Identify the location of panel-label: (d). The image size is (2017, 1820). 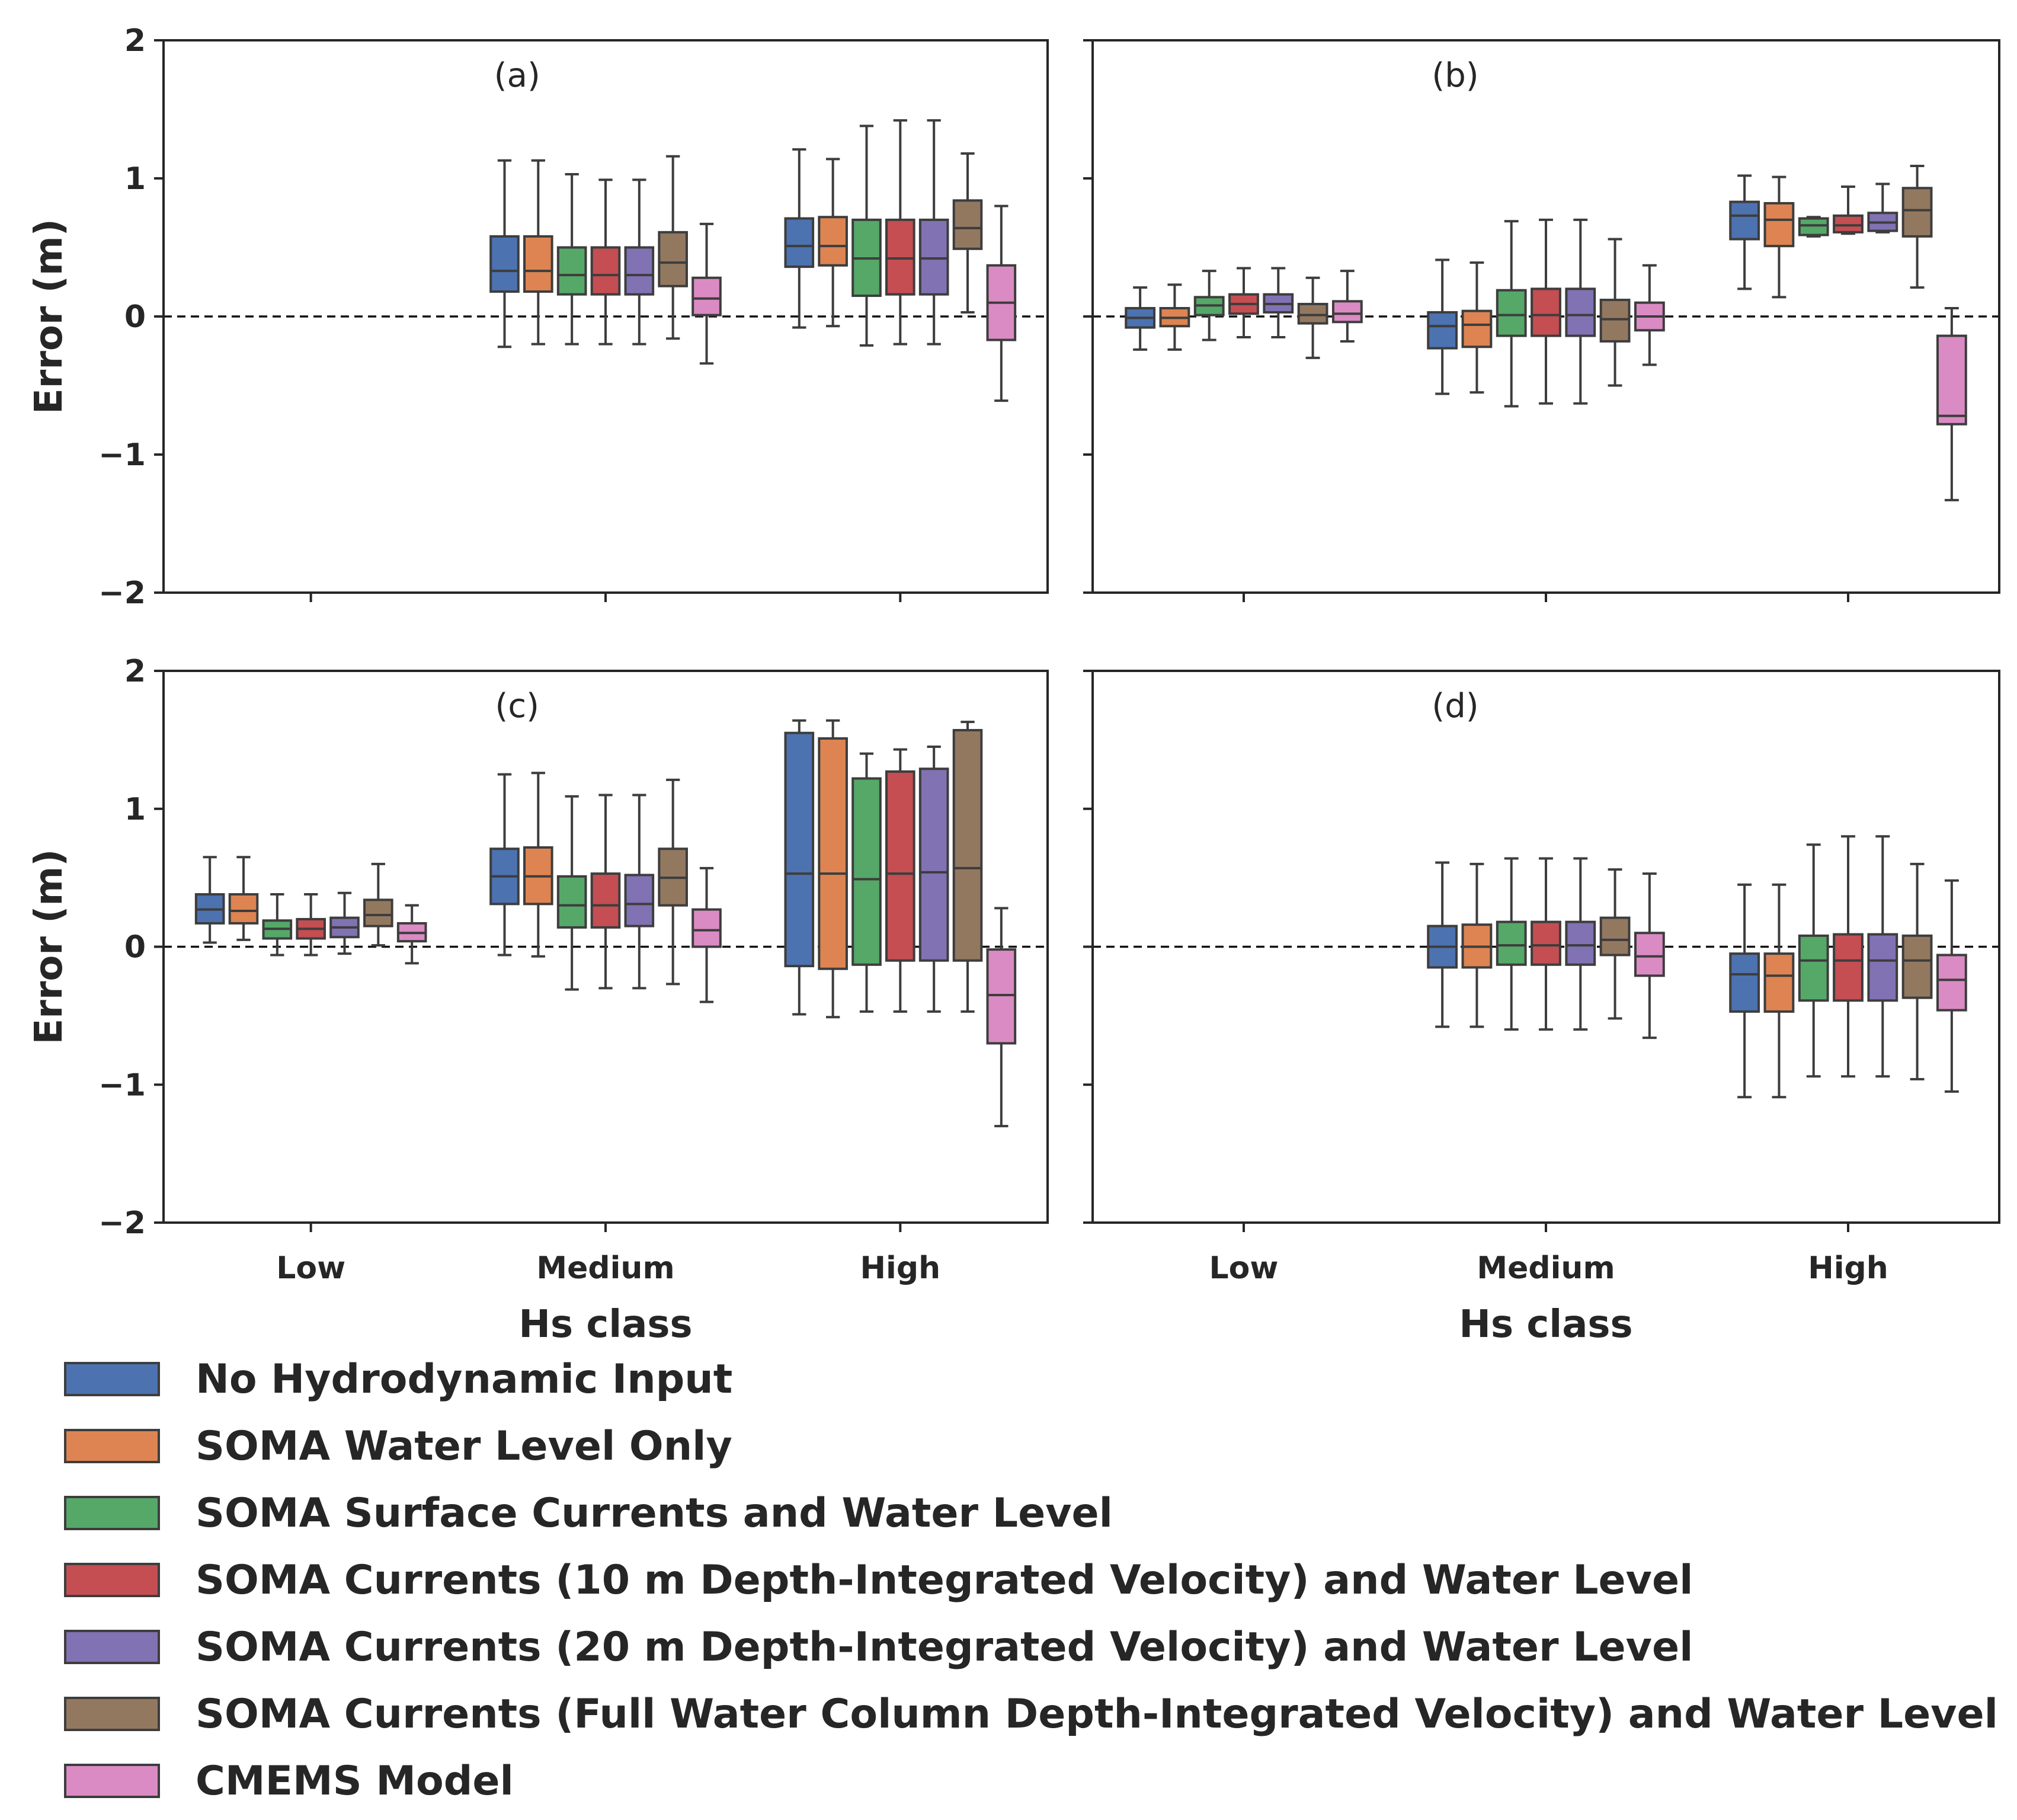
(1455, 706).